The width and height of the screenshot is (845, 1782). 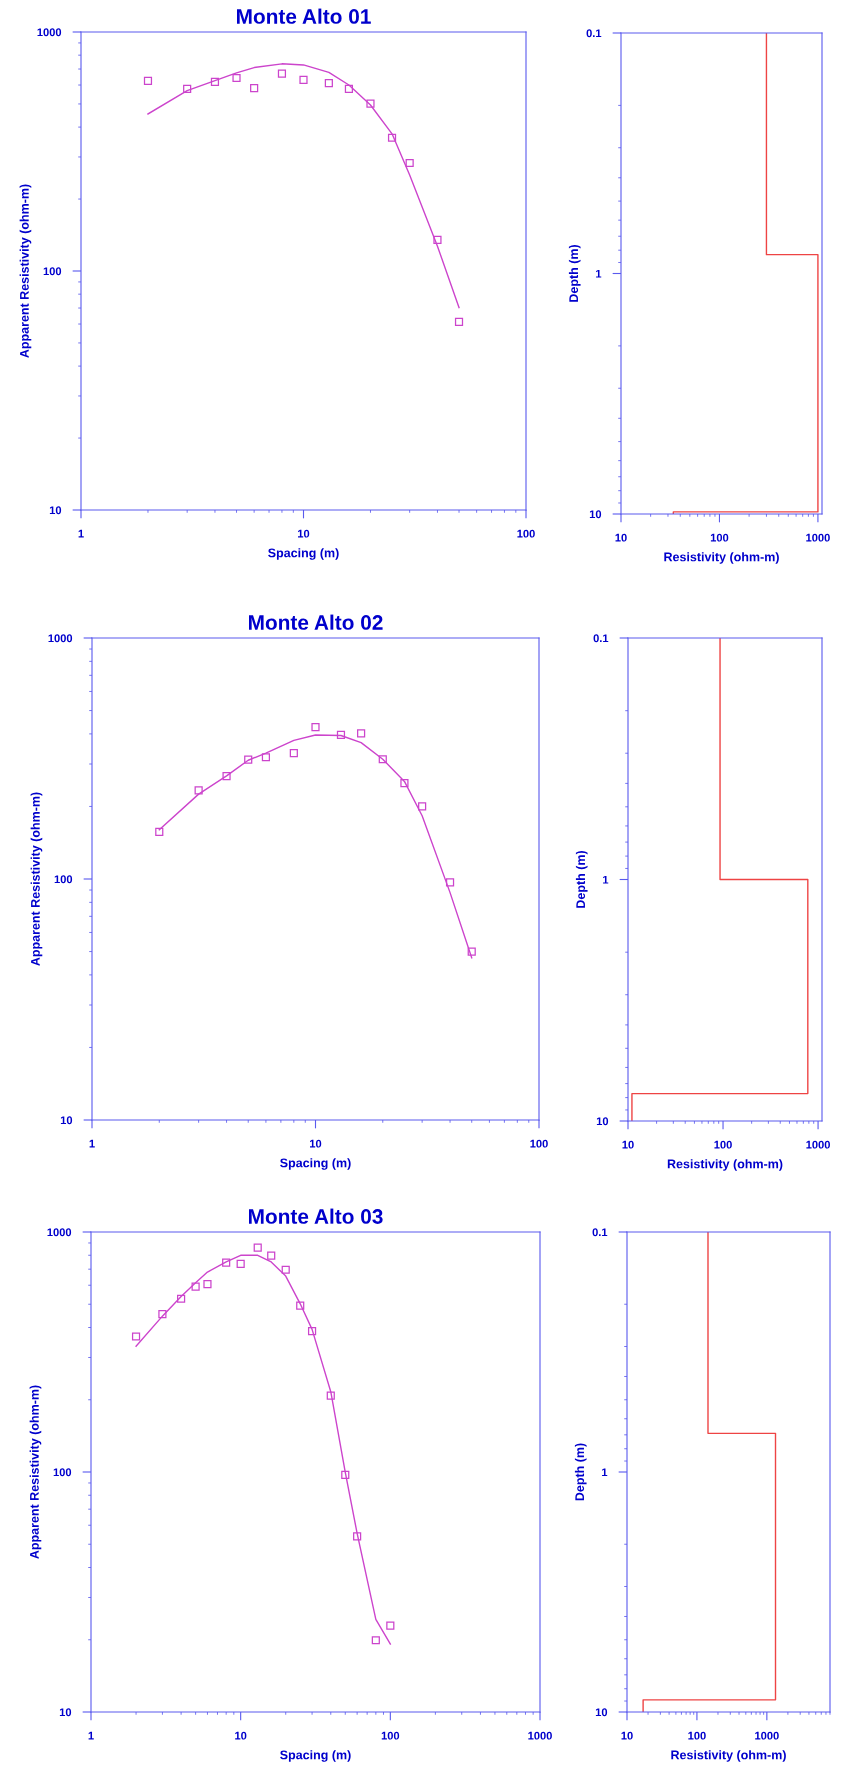 I want to click on chart-title: Monte Alto 03, so click(x=316, y=1216).